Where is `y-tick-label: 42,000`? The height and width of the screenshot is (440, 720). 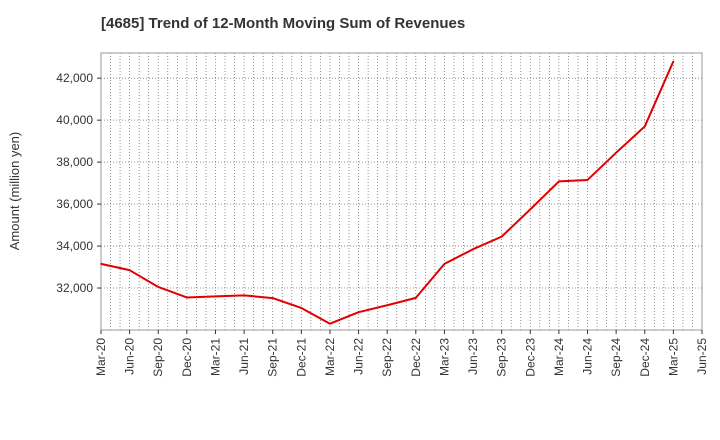
y-tick-label: 42,000 is located at coordinates (74, 78).